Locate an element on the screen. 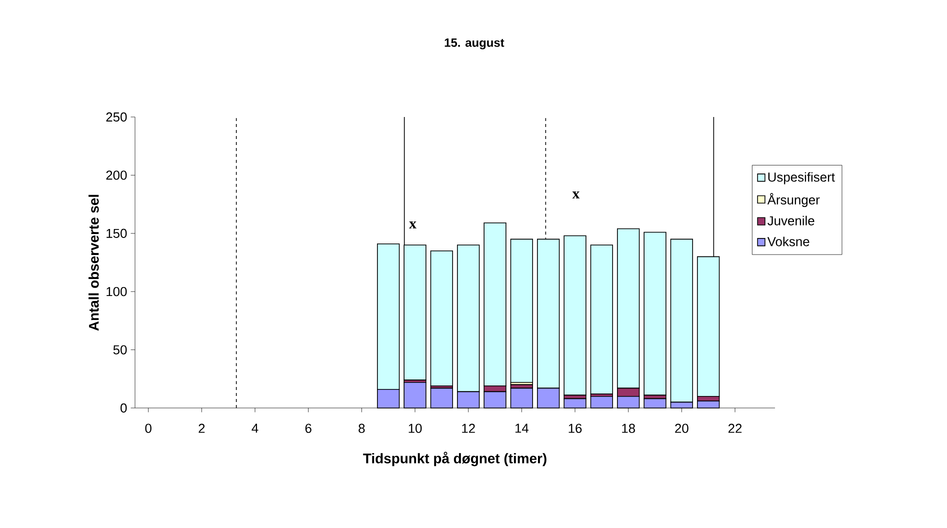  x-tick-label: 12 is located at coordinates (468, 428).